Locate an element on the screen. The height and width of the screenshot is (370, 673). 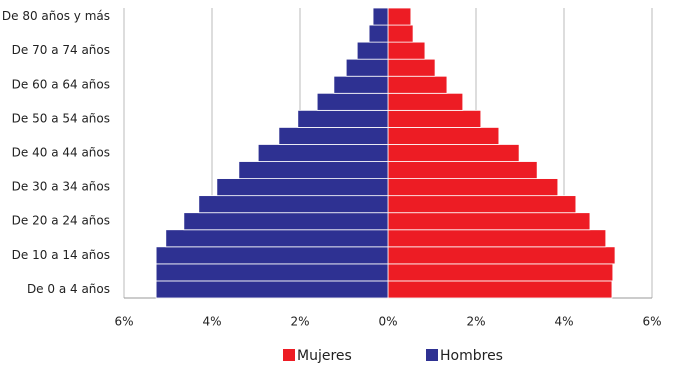
y-tick-label: De 50 a 54 años is located at coordinates (61, 118).